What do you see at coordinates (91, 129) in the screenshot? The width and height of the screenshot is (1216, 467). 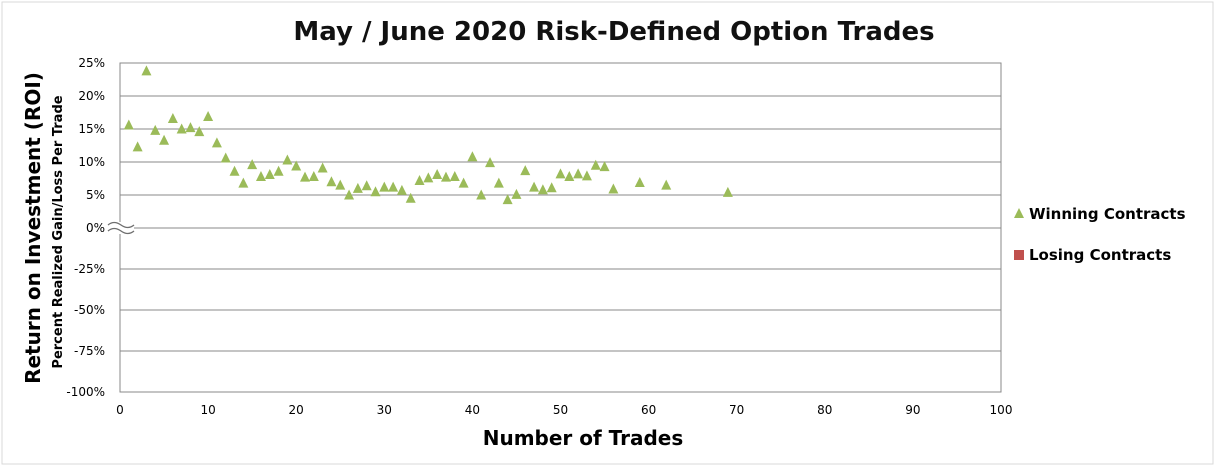 I see `y-tick-label: 15%` at bounding box center [91, 129].